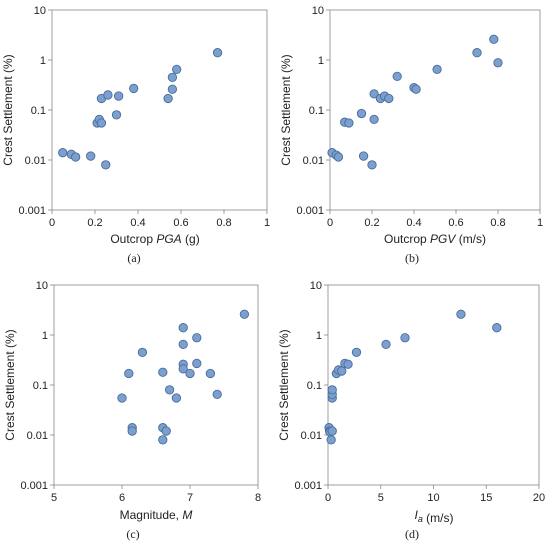  Describe the element at coordinates (151, 515) in the screenshot. I see `x-axis-title-part: Magnitude,` at that location.